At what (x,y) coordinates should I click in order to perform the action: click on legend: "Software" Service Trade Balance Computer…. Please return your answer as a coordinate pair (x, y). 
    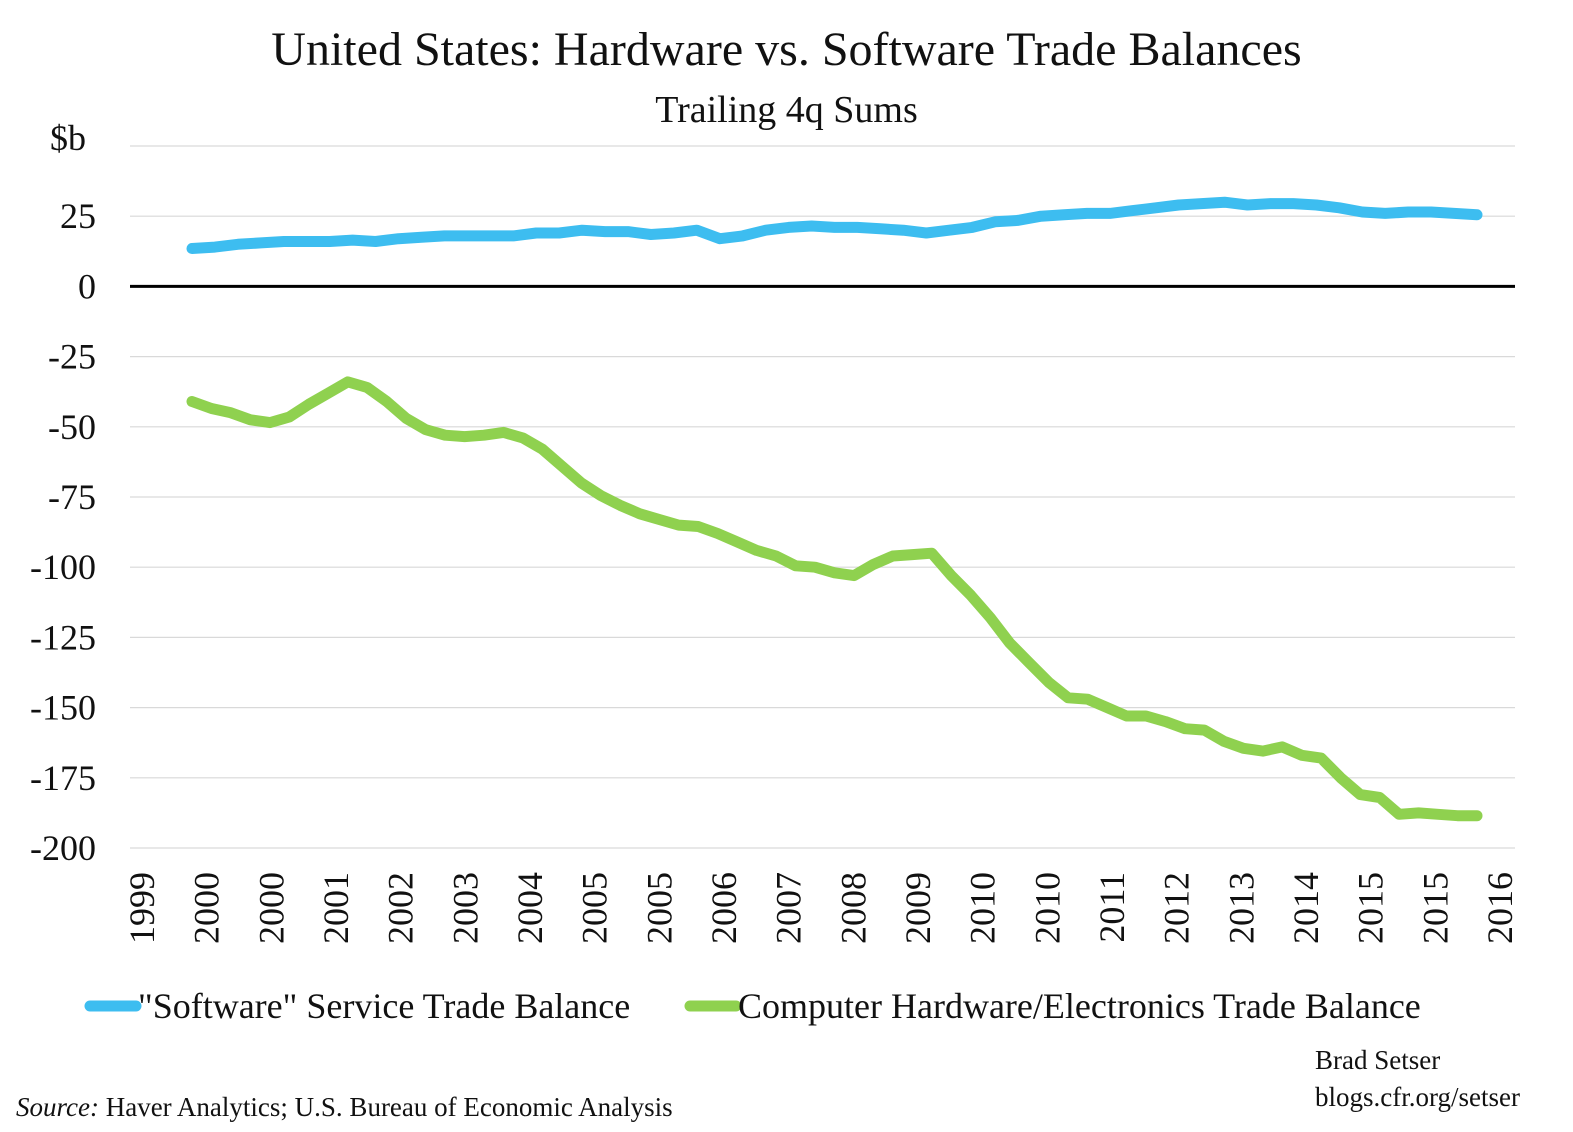
    Looking at the image, I should click on (752, 1006).